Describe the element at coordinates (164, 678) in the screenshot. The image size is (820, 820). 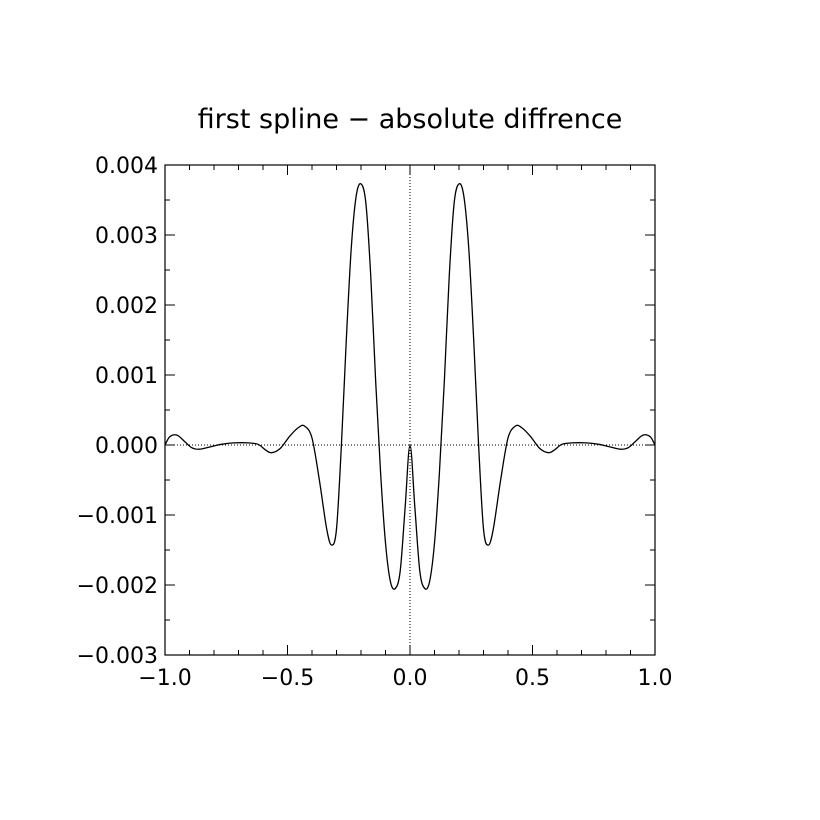
I see `x-tick-label: −1.0` at that location.